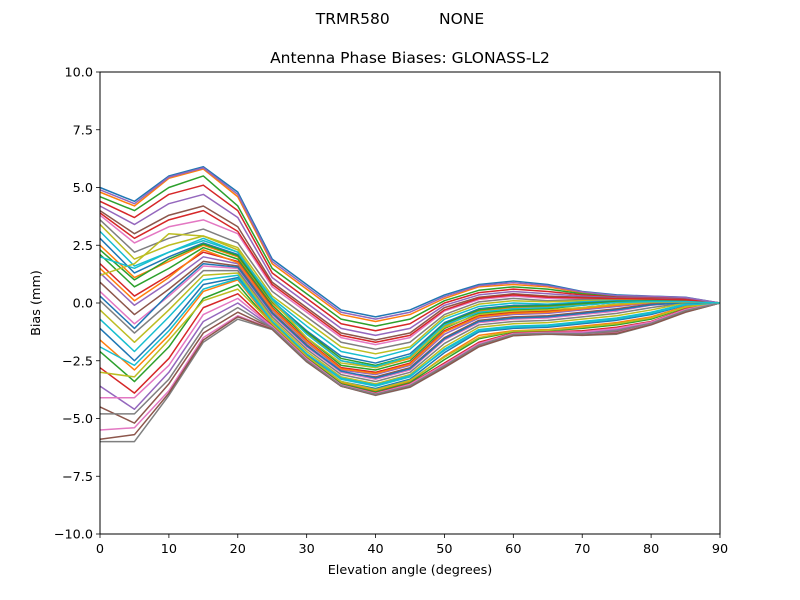 The image size is (800, 600). Describe the element at coordinates (513, 549) in the screenshot. I see `x-tick-label: 60` at that location.